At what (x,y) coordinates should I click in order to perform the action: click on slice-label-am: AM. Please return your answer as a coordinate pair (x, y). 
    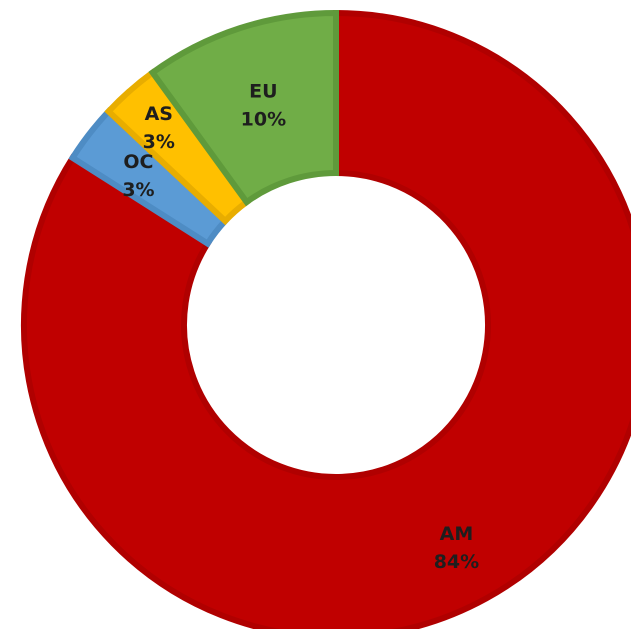
    Looking at the image, I should click on (457, 534).